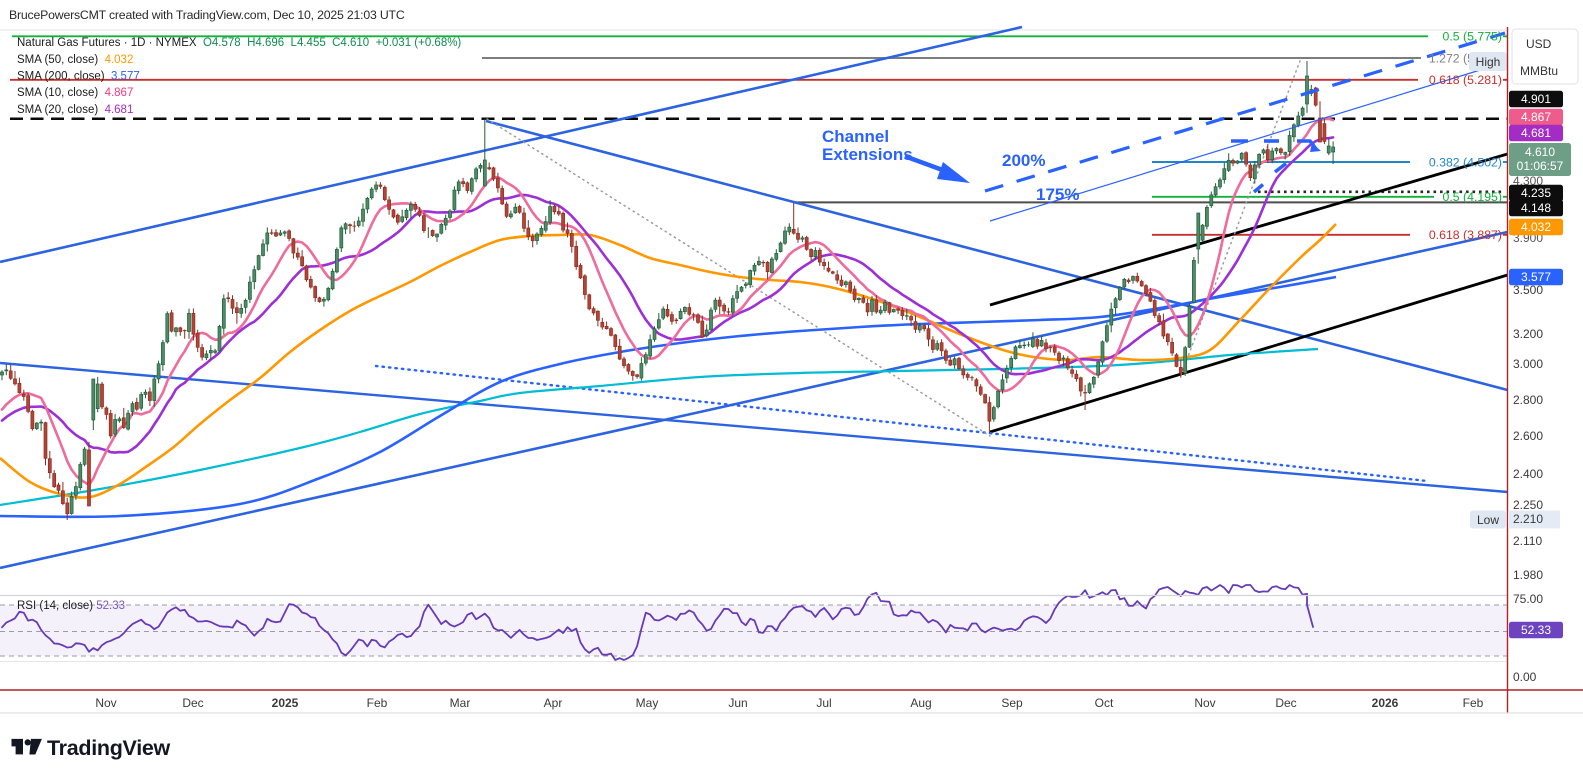 The width and height of the screenshot is (1583, 782). I want to click on svg-text: 0.382 (4.502), so click(1465, 162).